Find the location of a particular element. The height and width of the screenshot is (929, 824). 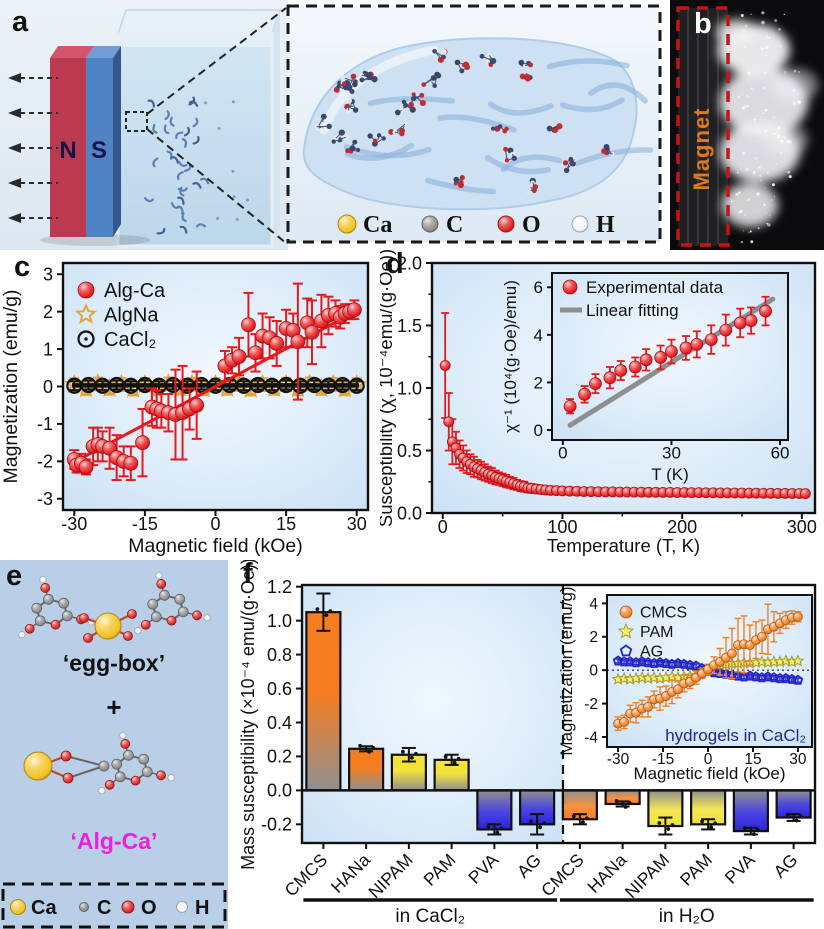

bar-label: AG is located at coordinates (529, 866).